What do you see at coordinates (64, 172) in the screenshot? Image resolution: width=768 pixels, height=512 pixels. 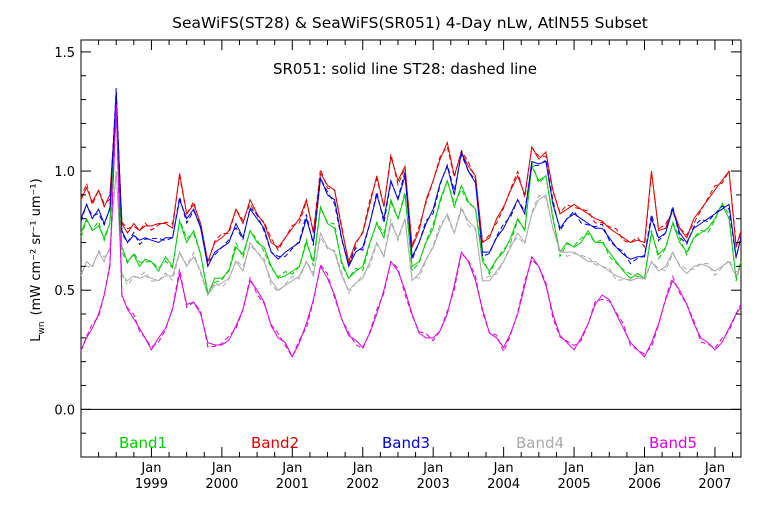 I see `y-tick-label: 1.0` at bounding box center [64, 172].